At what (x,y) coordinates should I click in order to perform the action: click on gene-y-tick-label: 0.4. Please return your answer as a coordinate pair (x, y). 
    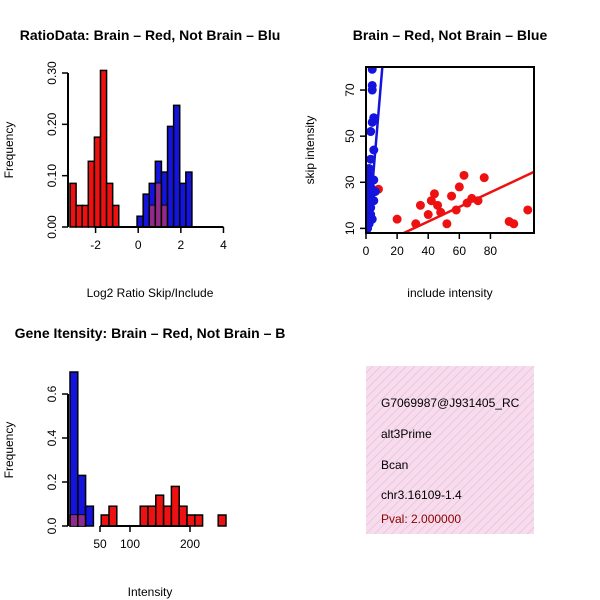
    Looking at the image, I should click on (52, 437).